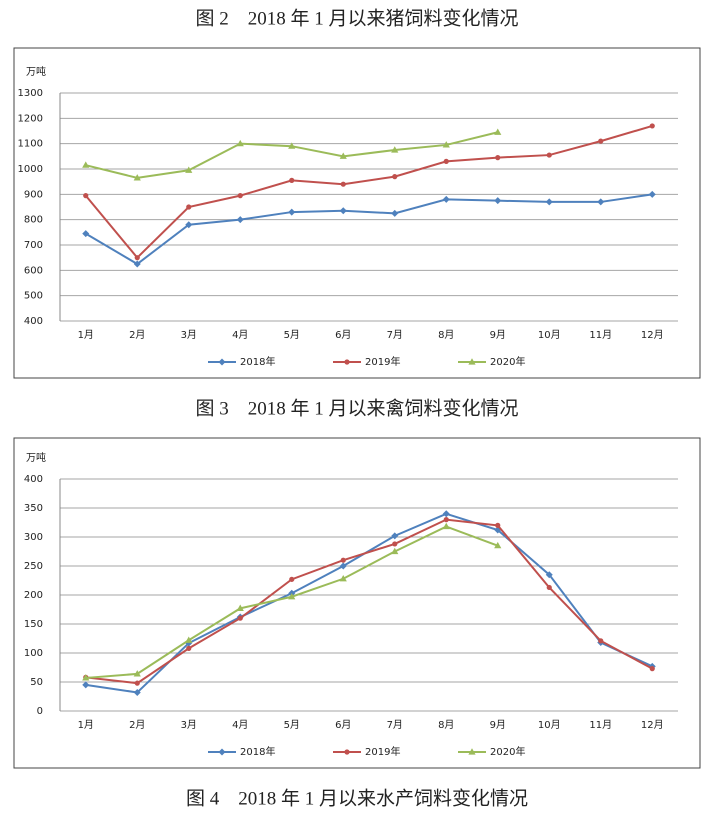 This screenshot has width=714, height=818. What do you see at coordinates (33, 296) in the screenshot?
I see `y-tick-label: 500` at bounding box center [33, 296].